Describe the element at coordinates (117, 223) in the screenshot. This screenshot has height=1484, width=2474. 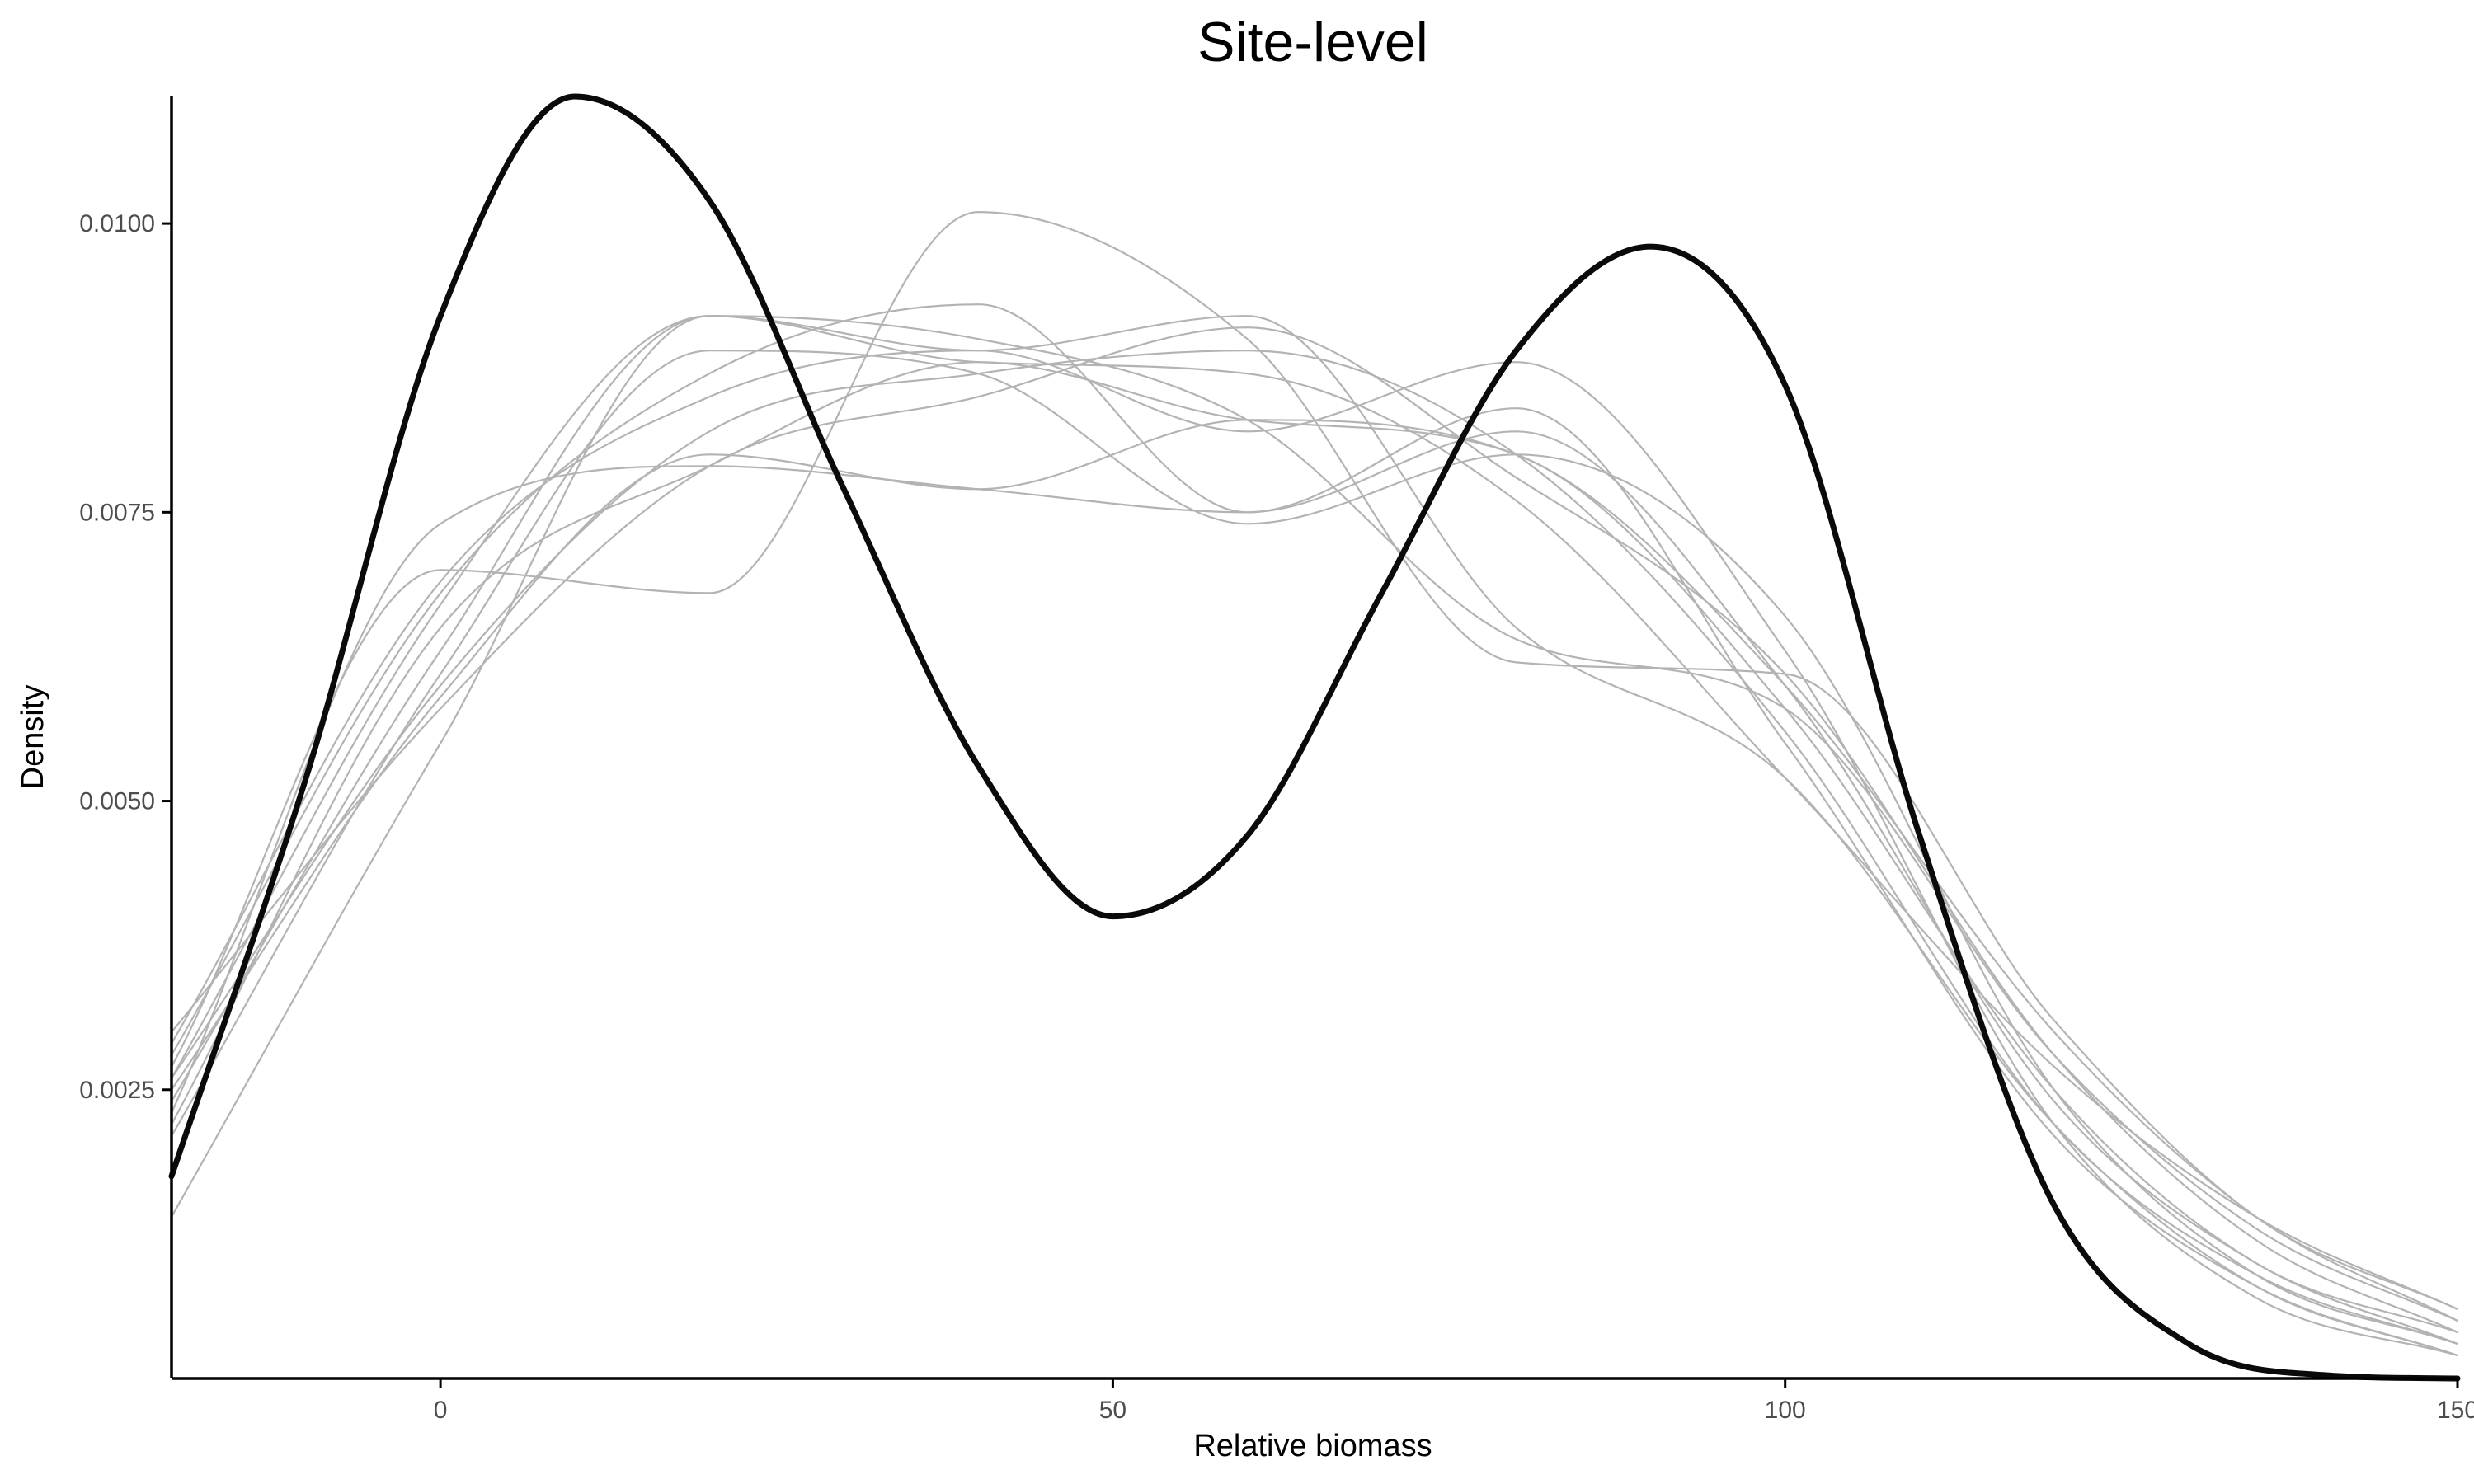
I see `y-tick-label: 0.0100` at that location.